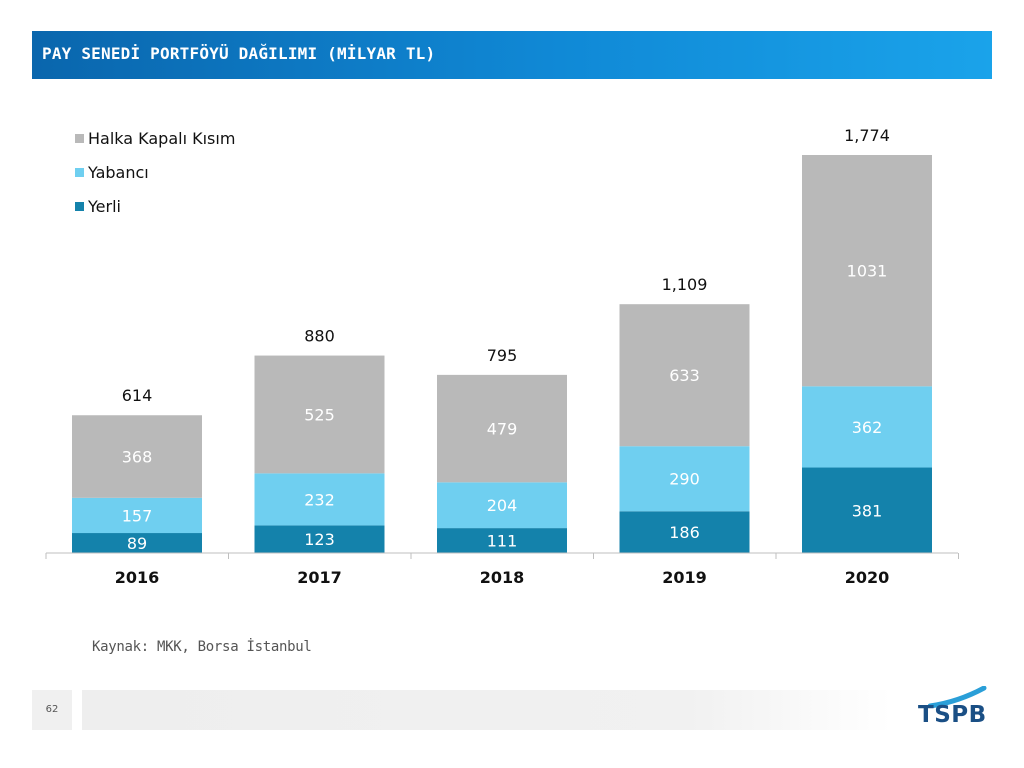 This screenshot has height=768, width=1024. I want to click on bar-2019-halka-kapalı-kısım, so click(684, 375).